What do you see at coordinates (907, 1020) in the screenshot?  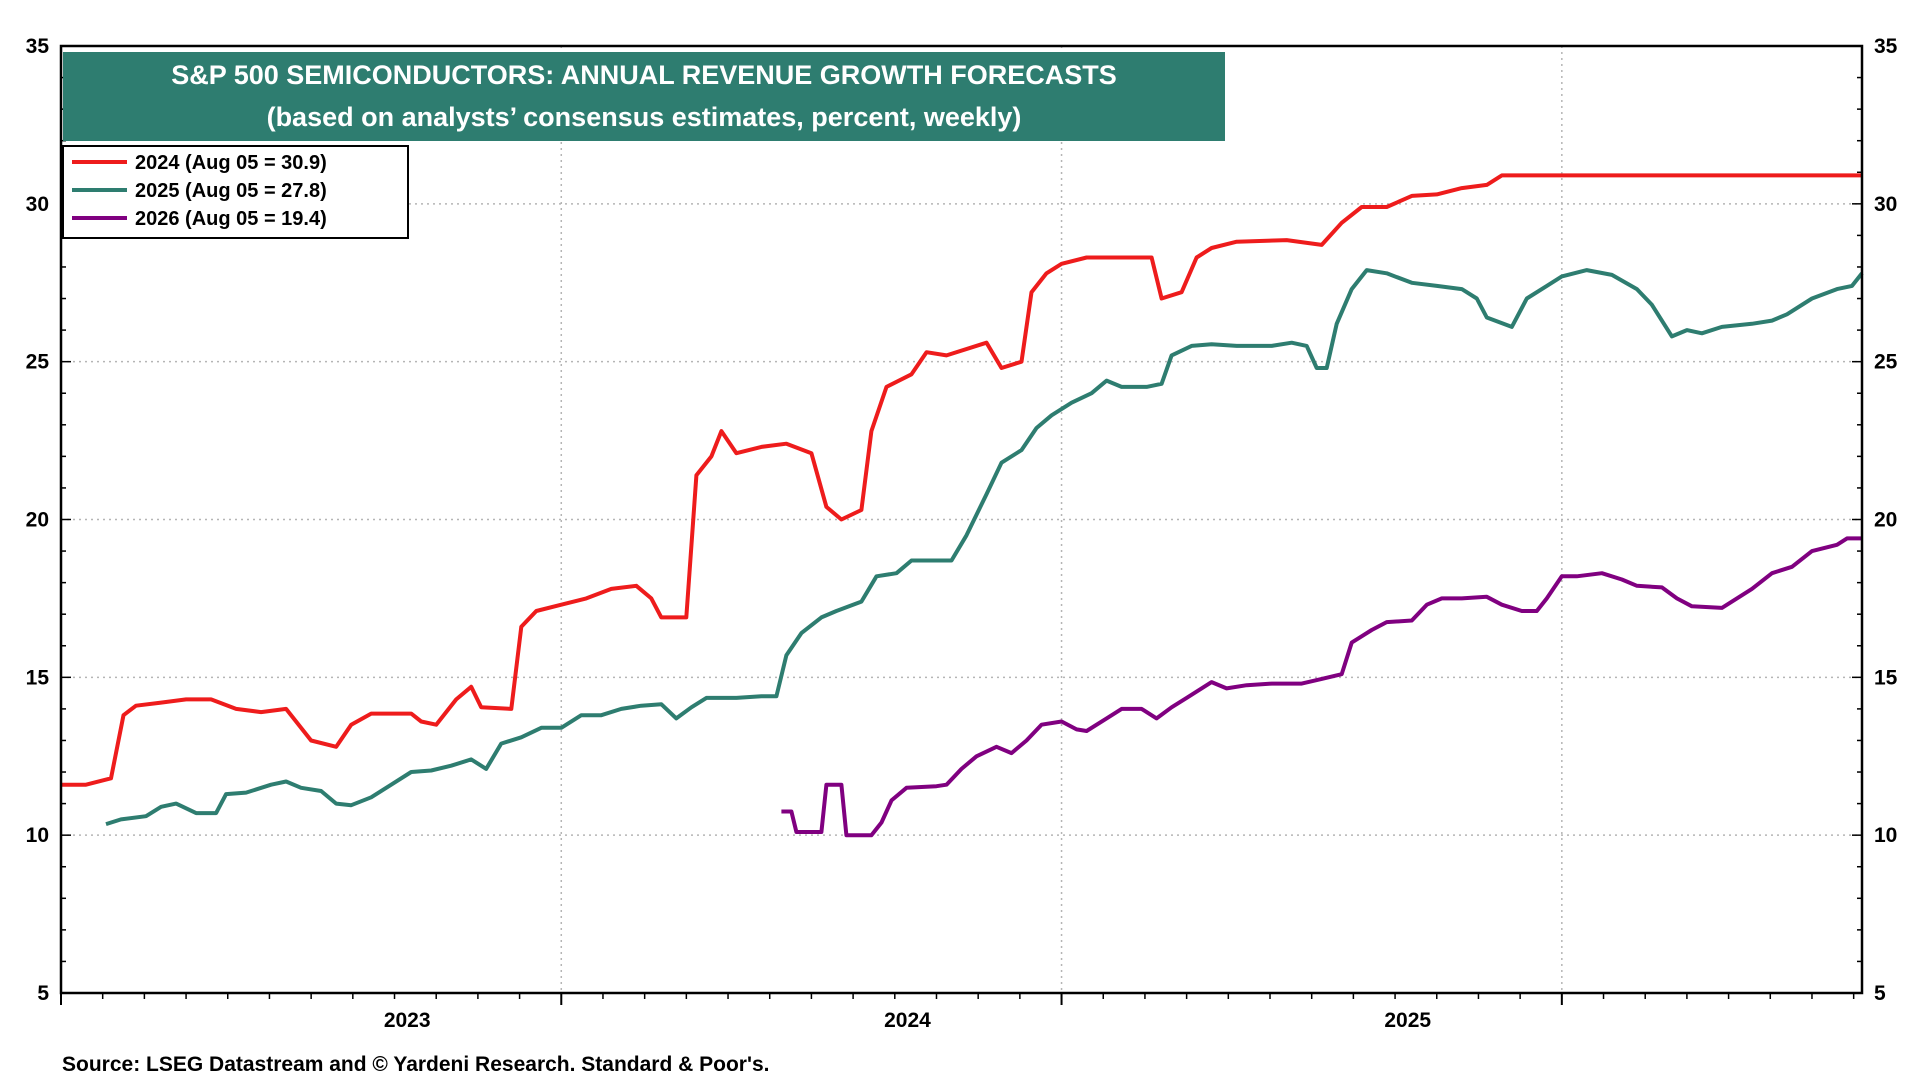 I see `x-year-label: 2024` at bounding box center [907, 1020].